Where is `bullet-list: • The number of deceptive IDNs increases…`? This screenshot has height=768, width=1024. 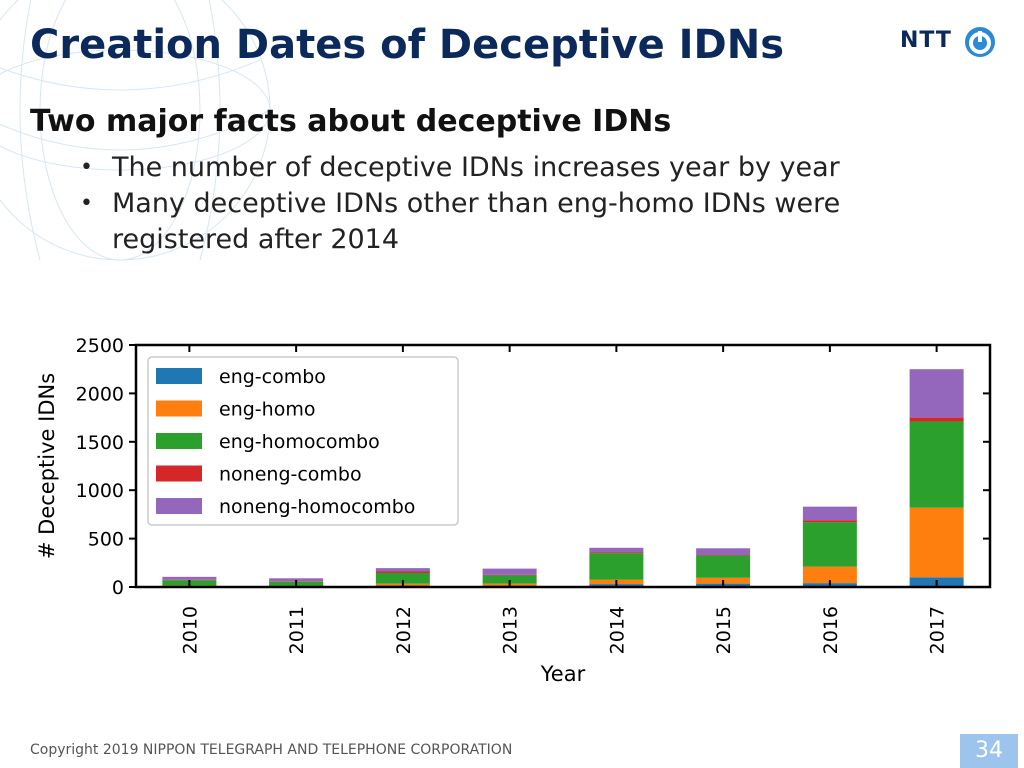 bullet-list: • The number of deceptive IDNs increases… is located at coordinates (490, 204).